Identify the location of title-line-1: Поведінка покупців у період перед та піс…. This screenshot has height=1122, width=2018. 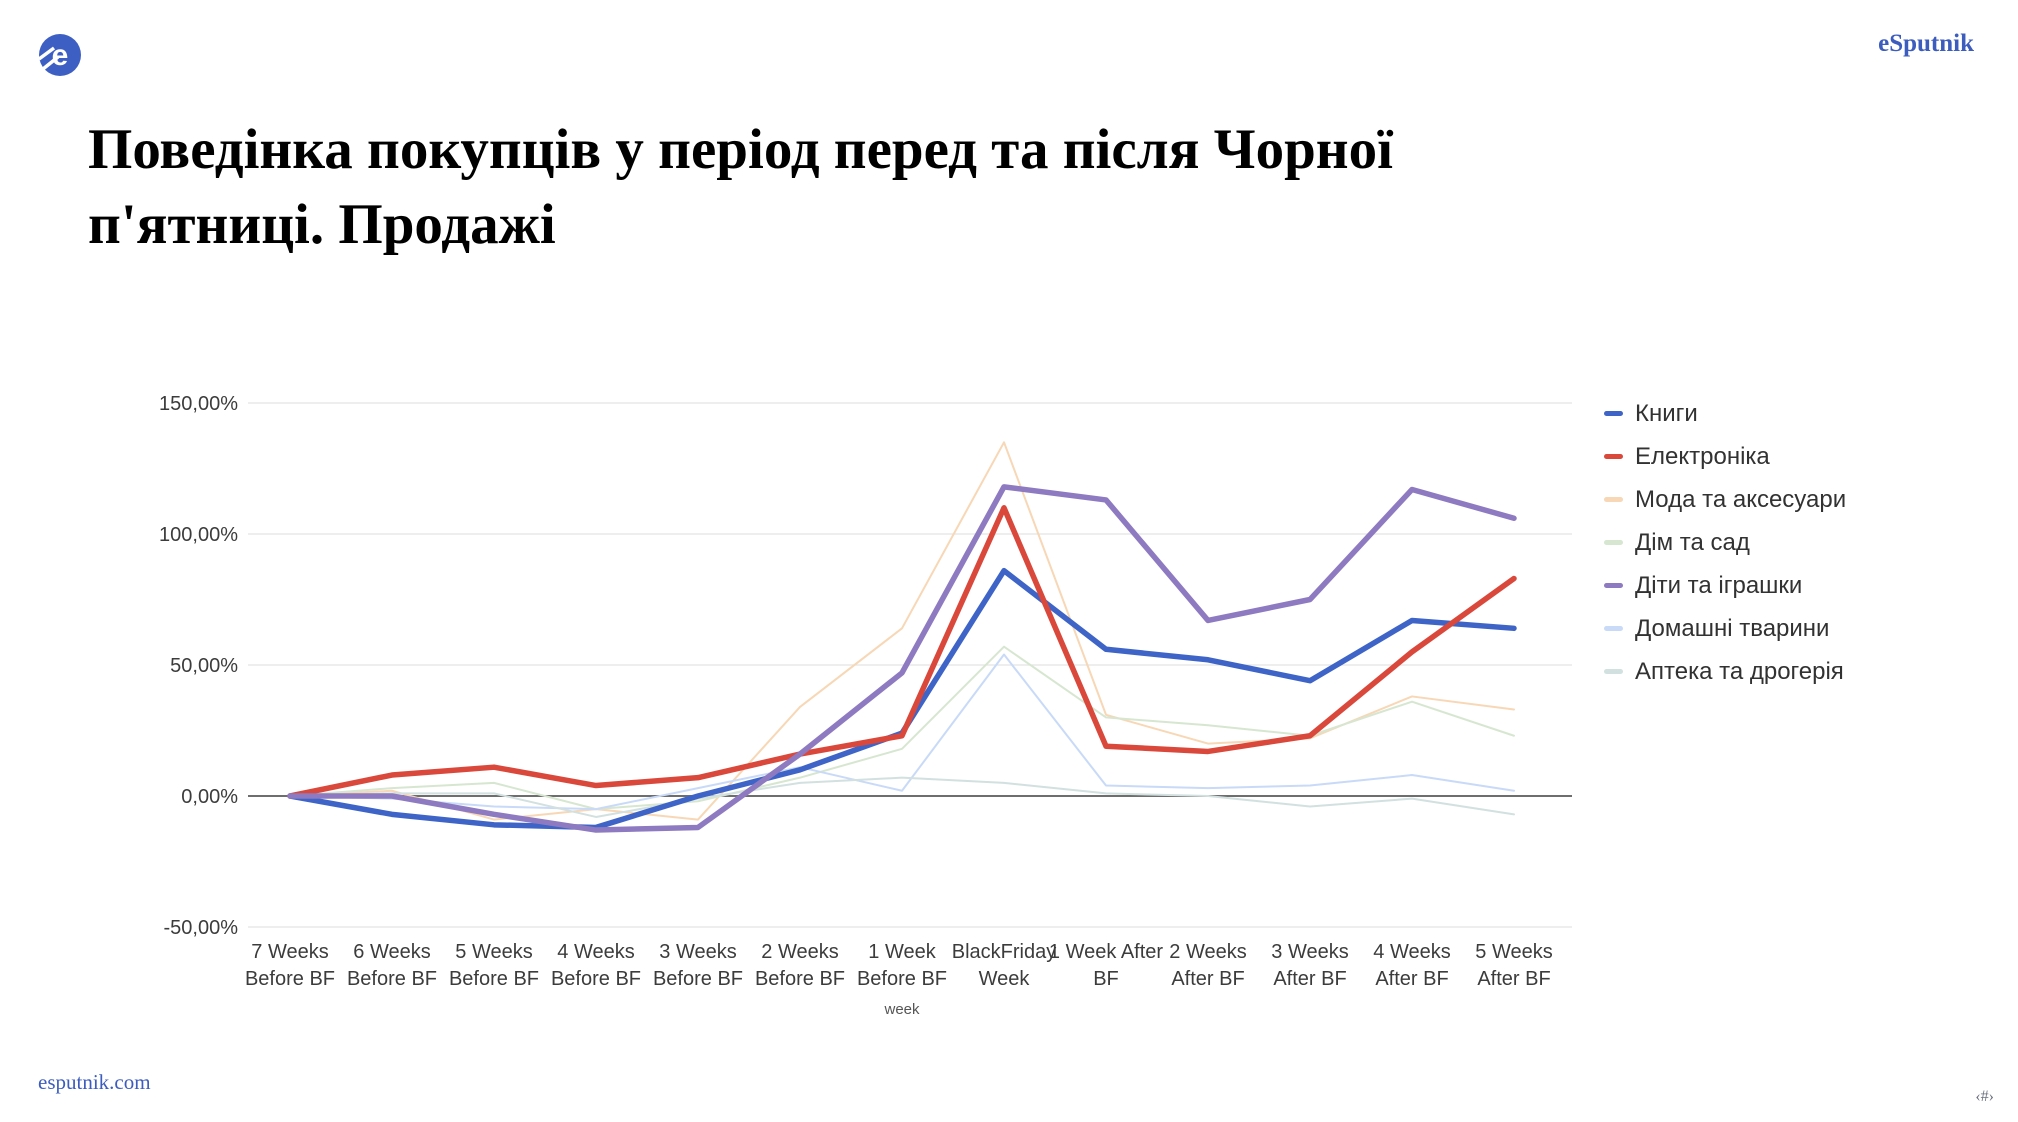
(740, 149).